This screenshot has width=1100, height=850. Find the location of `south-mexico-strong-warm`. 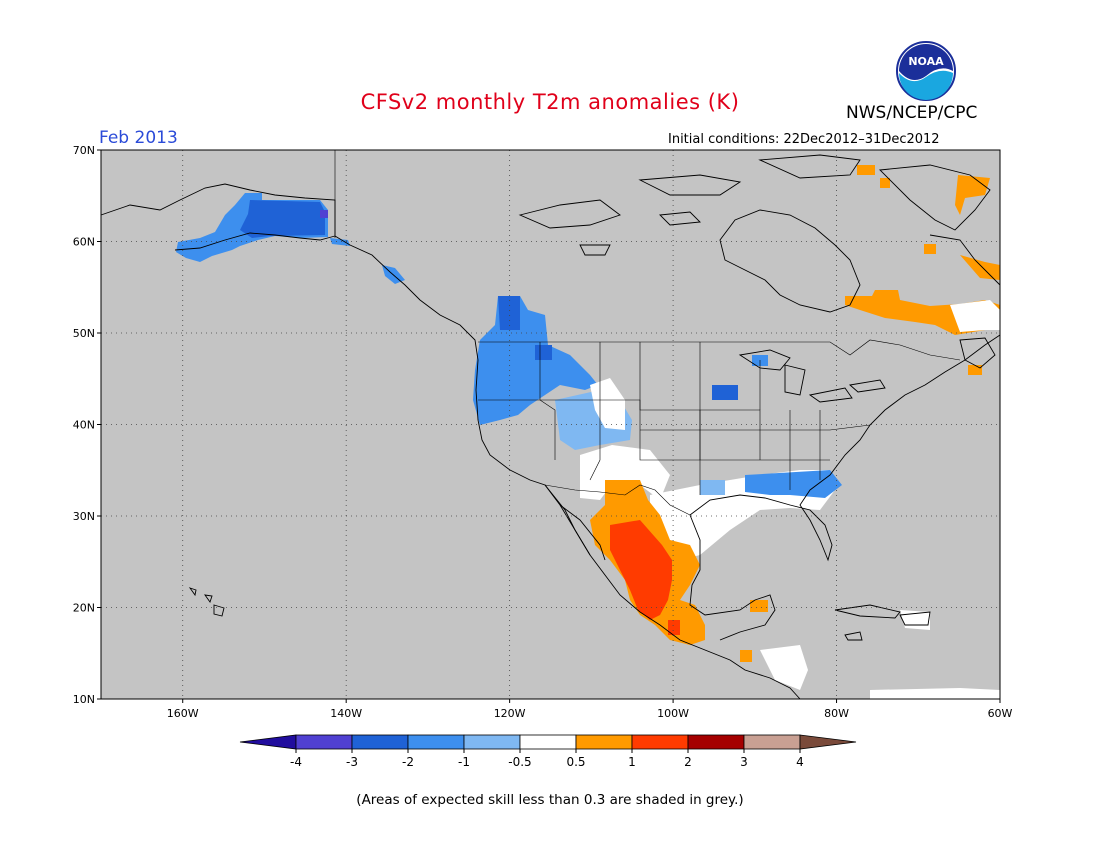

south-mexico-strong-warm is located at coordinates (674, 627).